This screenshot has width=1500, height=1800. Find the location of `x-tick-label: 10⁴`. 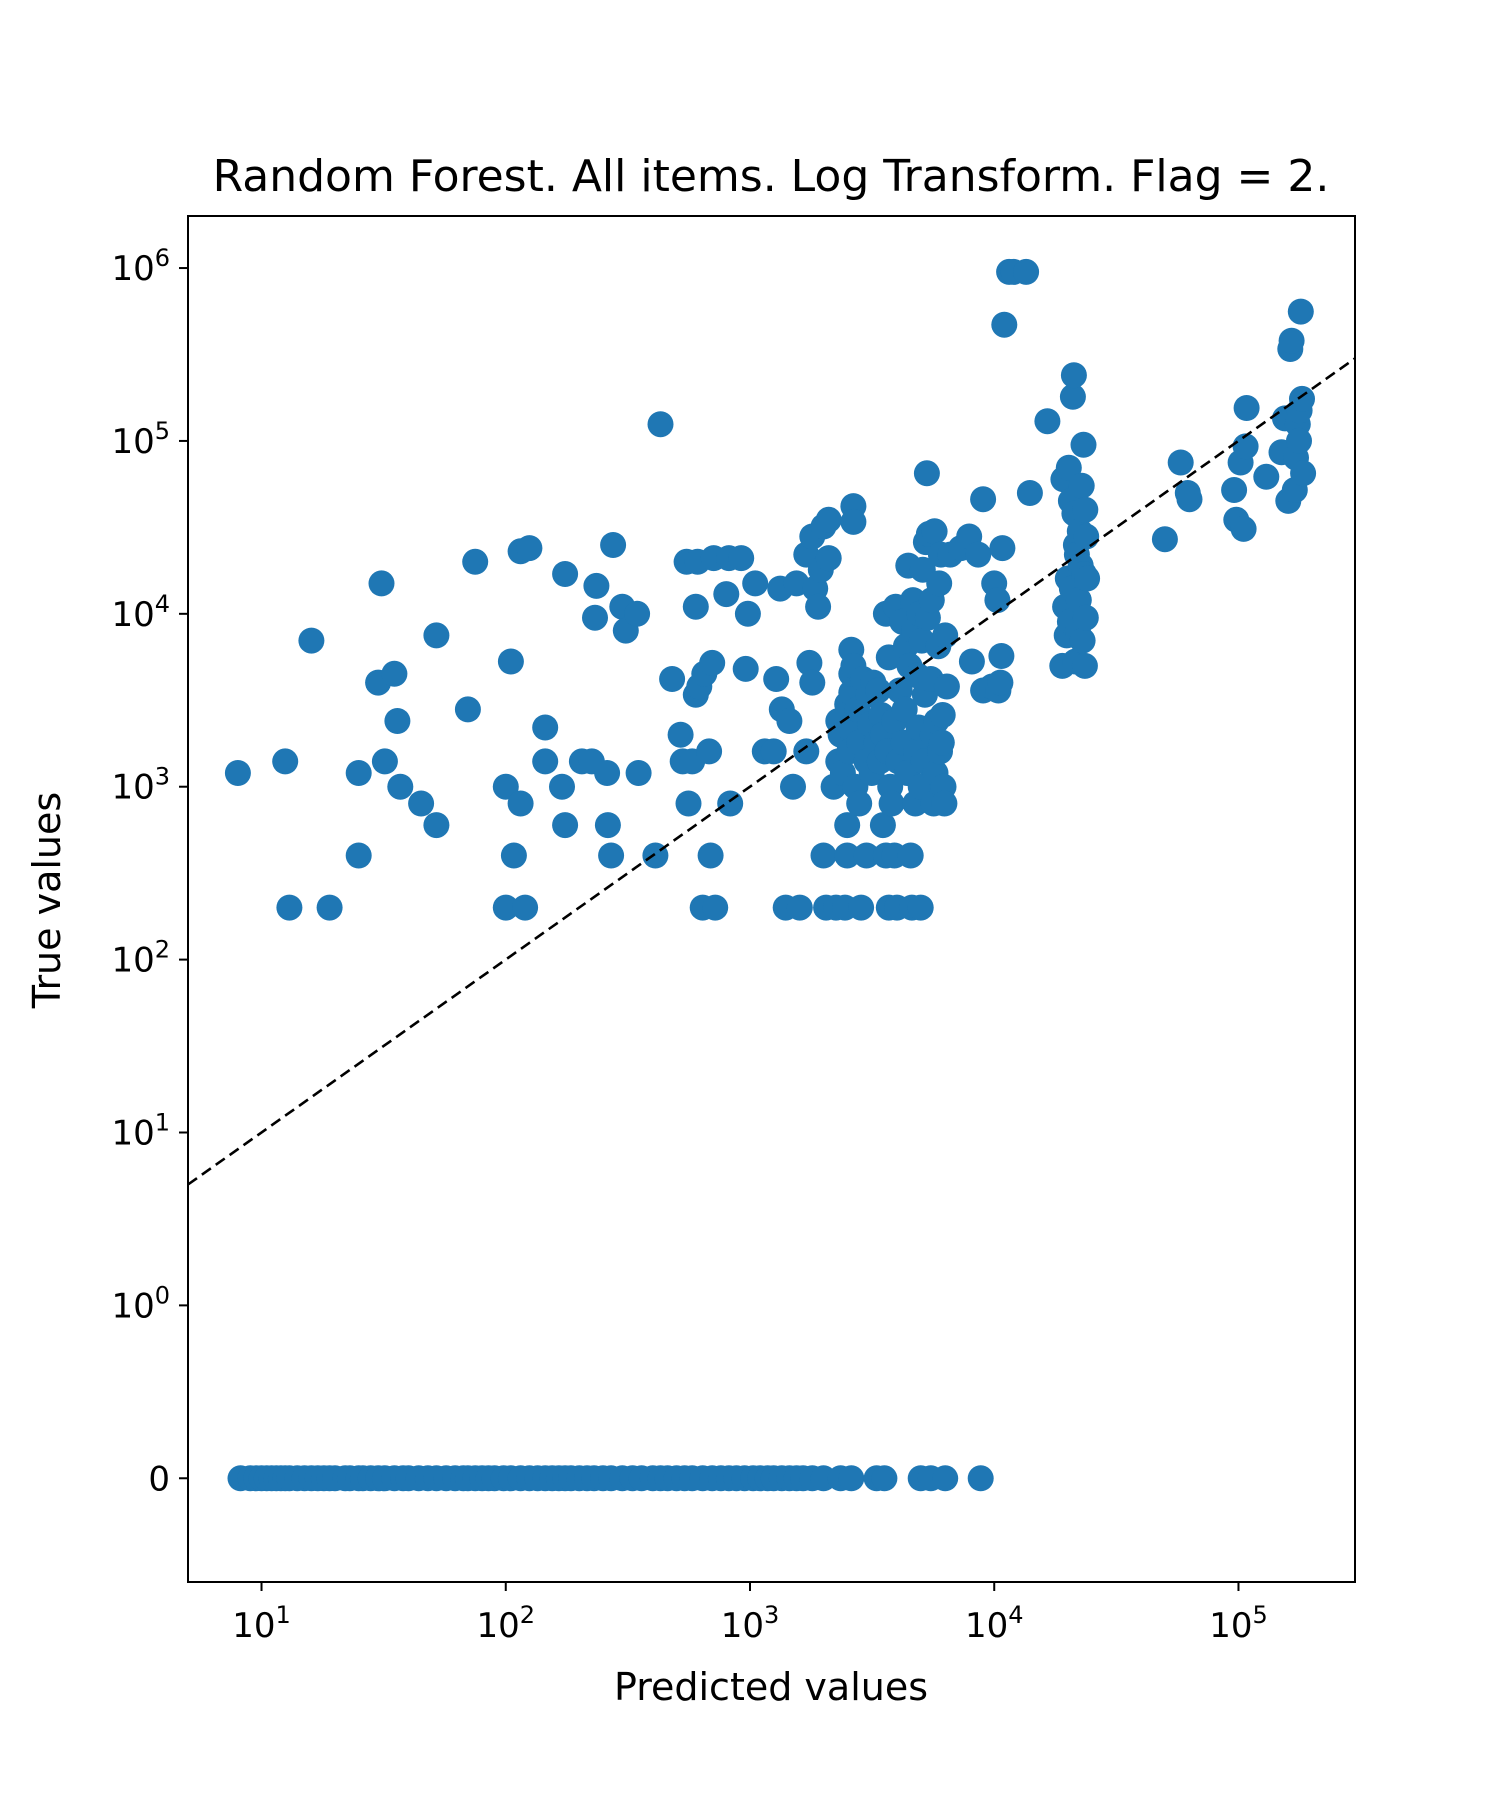

x-tick-label: 10⁴ is located at coordinates (994, 1623).